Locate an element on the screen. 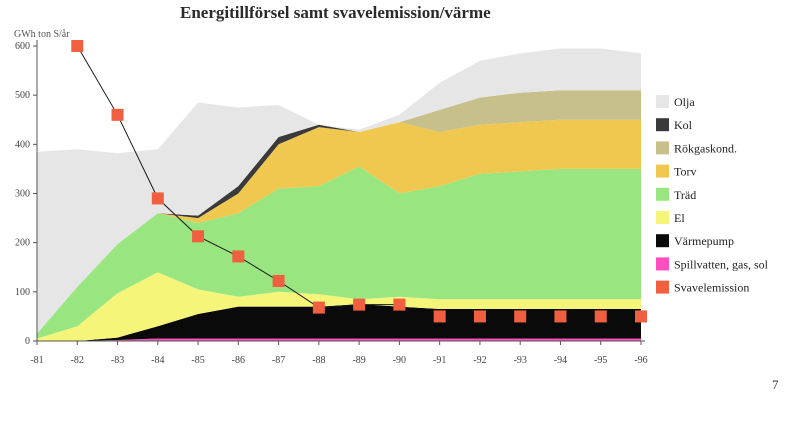 The height and width of the screenshot is (439, 800). legend-label: Svavelemission is located at coordinates (711, 288).